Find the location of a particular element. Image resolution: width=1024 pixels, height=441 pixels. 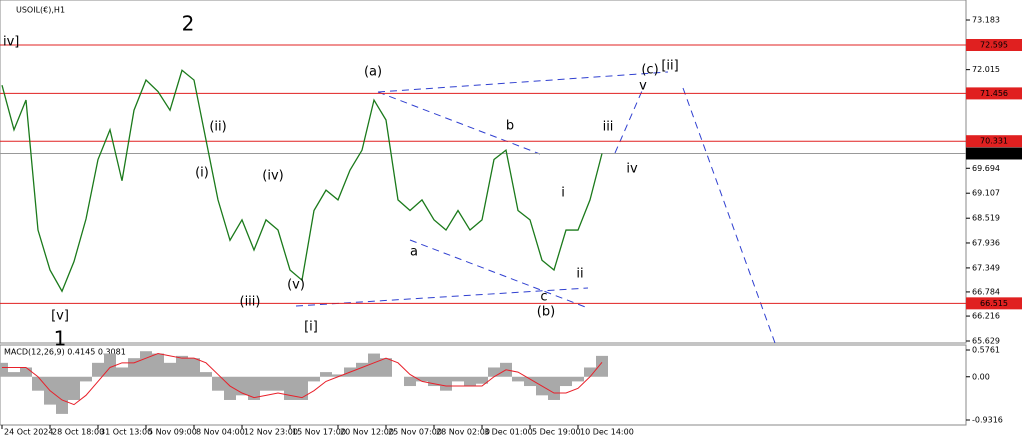

x-tick-label: 15 Nov 17:00 is located at coordinates (319, 432).